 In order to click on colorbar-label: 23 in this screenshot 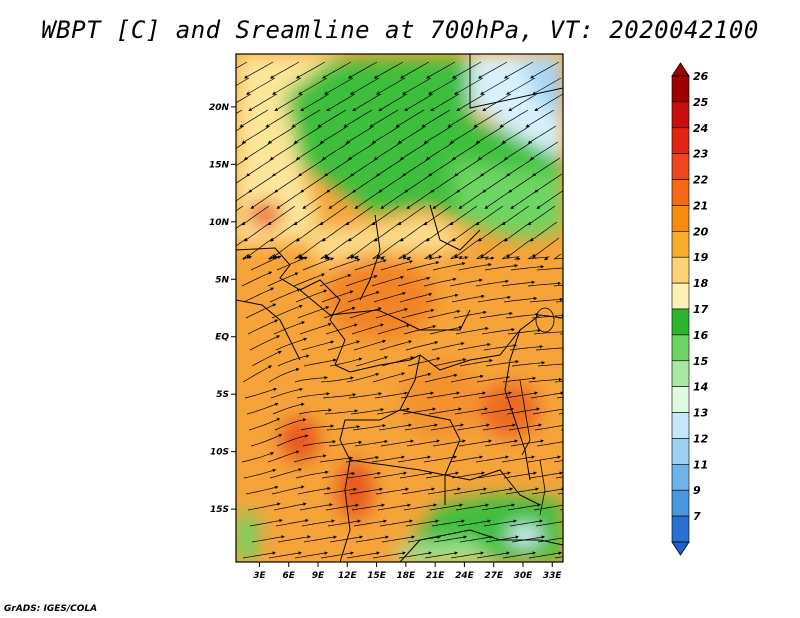, I will do `click(701, 154)`.